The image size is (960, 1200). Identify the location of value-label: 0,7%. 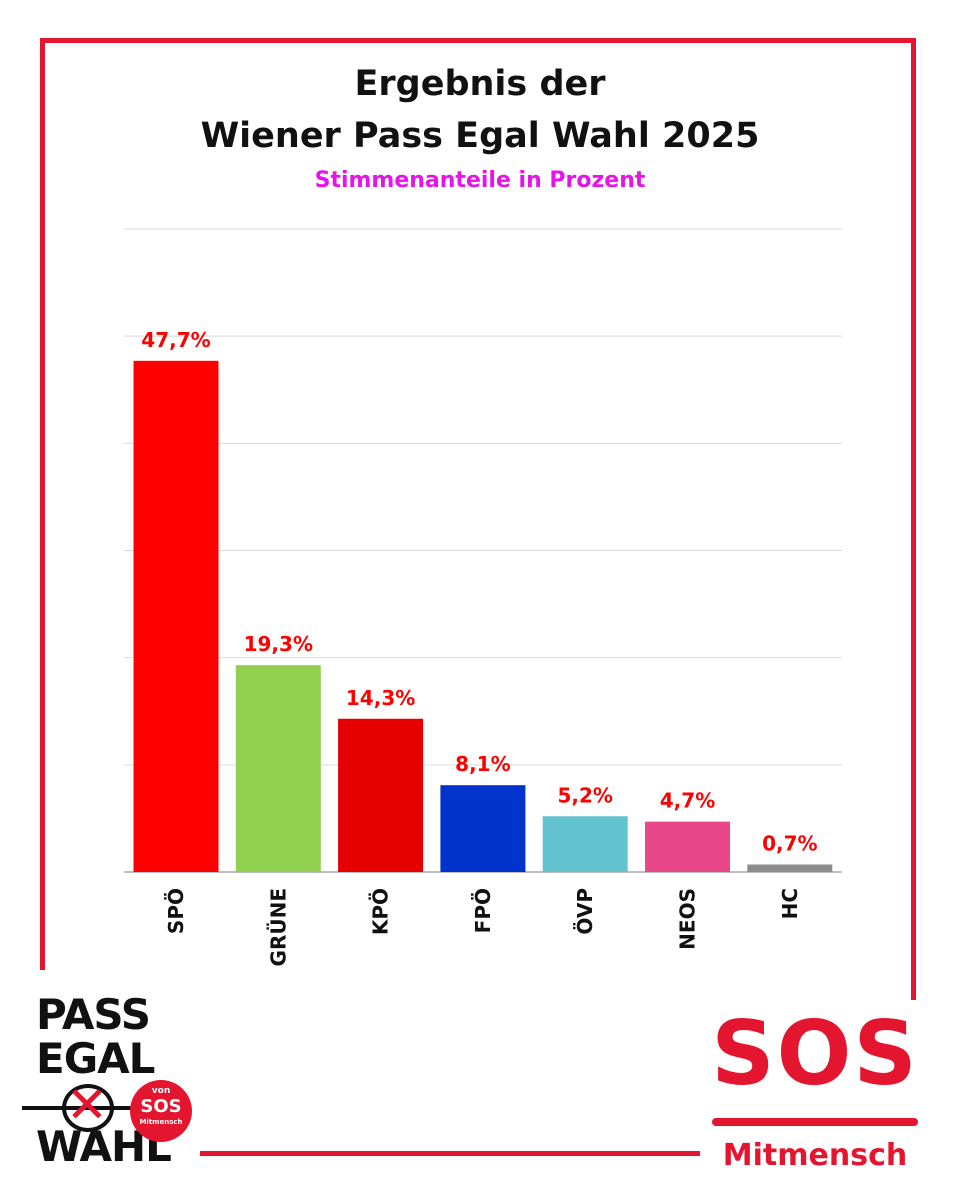
(789, 843).